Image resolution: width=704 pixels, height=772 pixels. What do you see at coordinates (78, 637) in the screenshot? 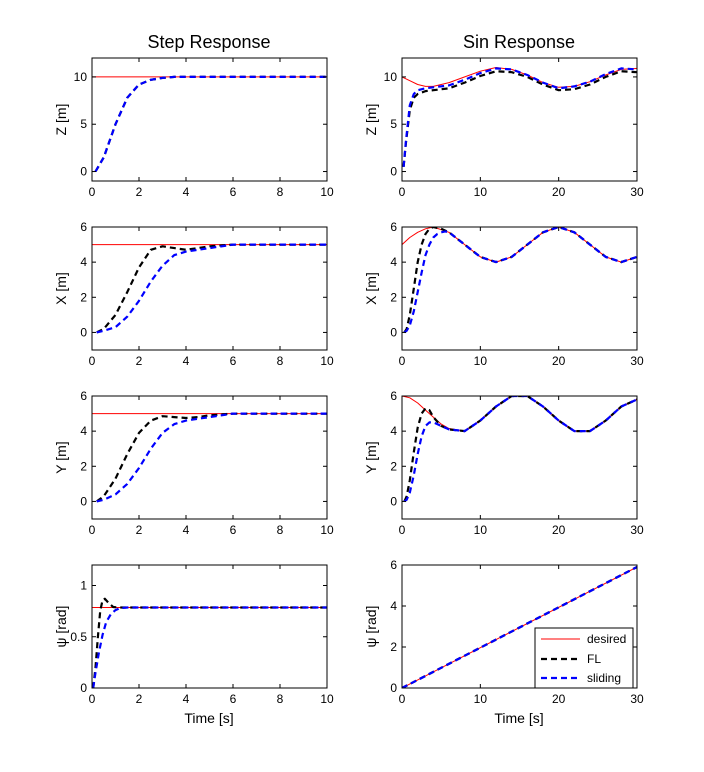
I see `y-tick-label: 0.5` at bounding box center [78, 637].